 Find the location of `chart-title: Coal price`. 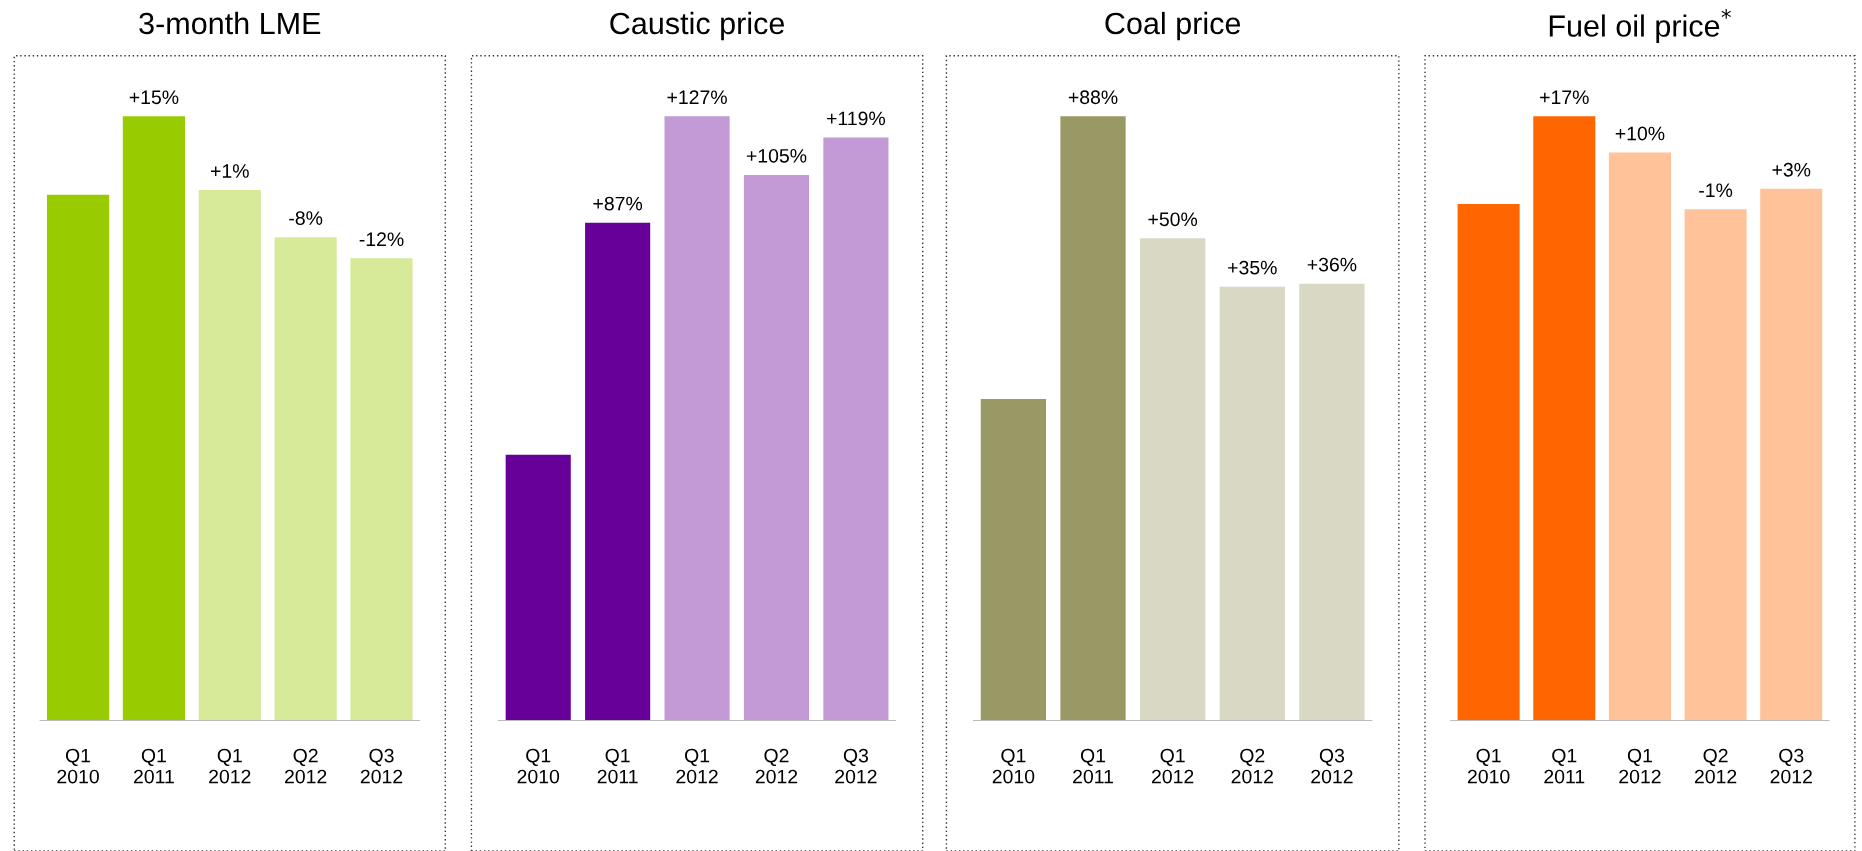

chart-title: Coal price is located at coordinates (1173, 26).